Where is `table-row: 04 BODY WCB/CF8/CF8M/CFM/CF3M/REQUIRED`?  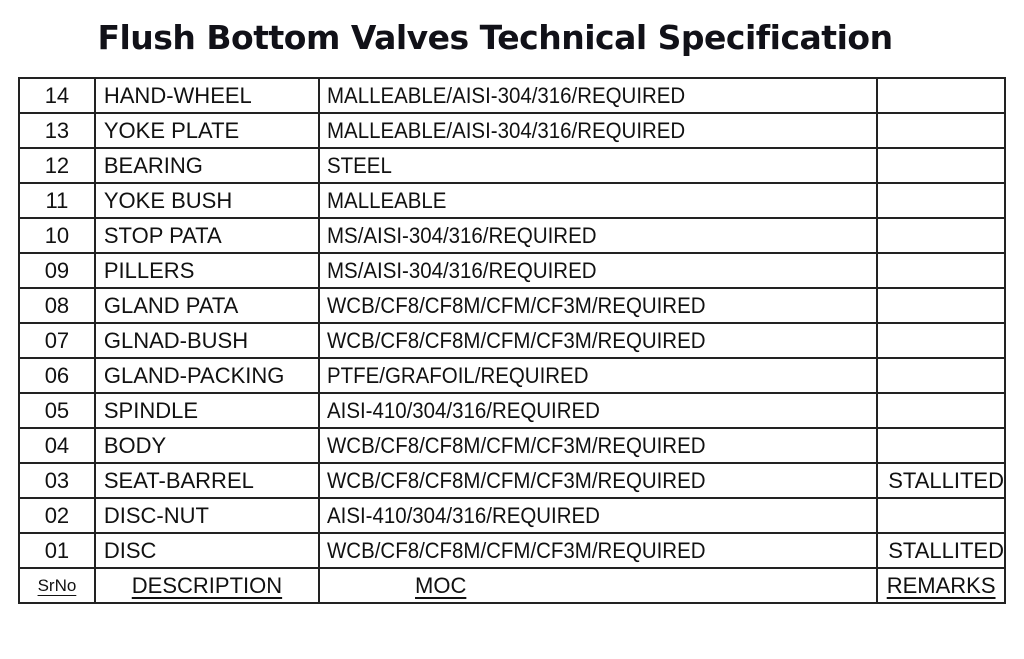
table-row: 04 BODY WCB/CF8/CF8M/CFM/CF3M/REQUIRED is located at coordinates (512, 445).